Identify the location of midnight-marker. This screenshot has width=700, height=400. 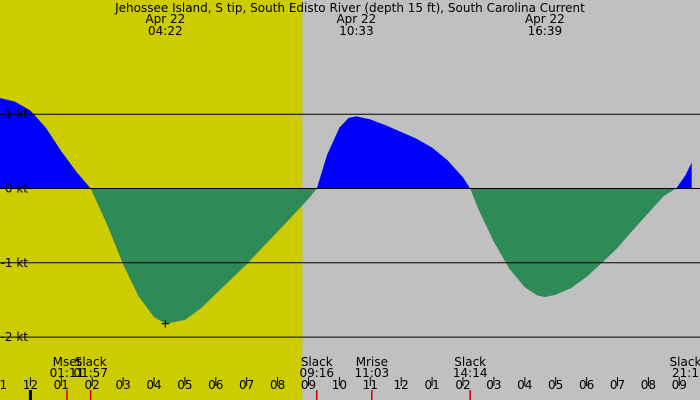
(30, 395).